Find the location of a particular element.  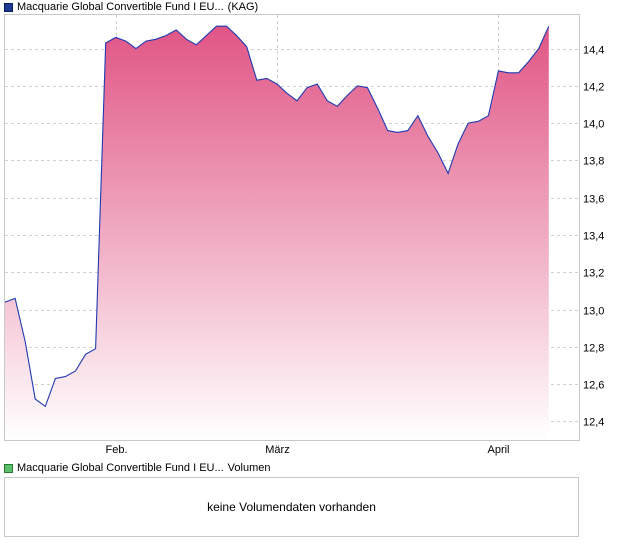

y-tick-label: 12,6 is located at coordinates (593, 386).